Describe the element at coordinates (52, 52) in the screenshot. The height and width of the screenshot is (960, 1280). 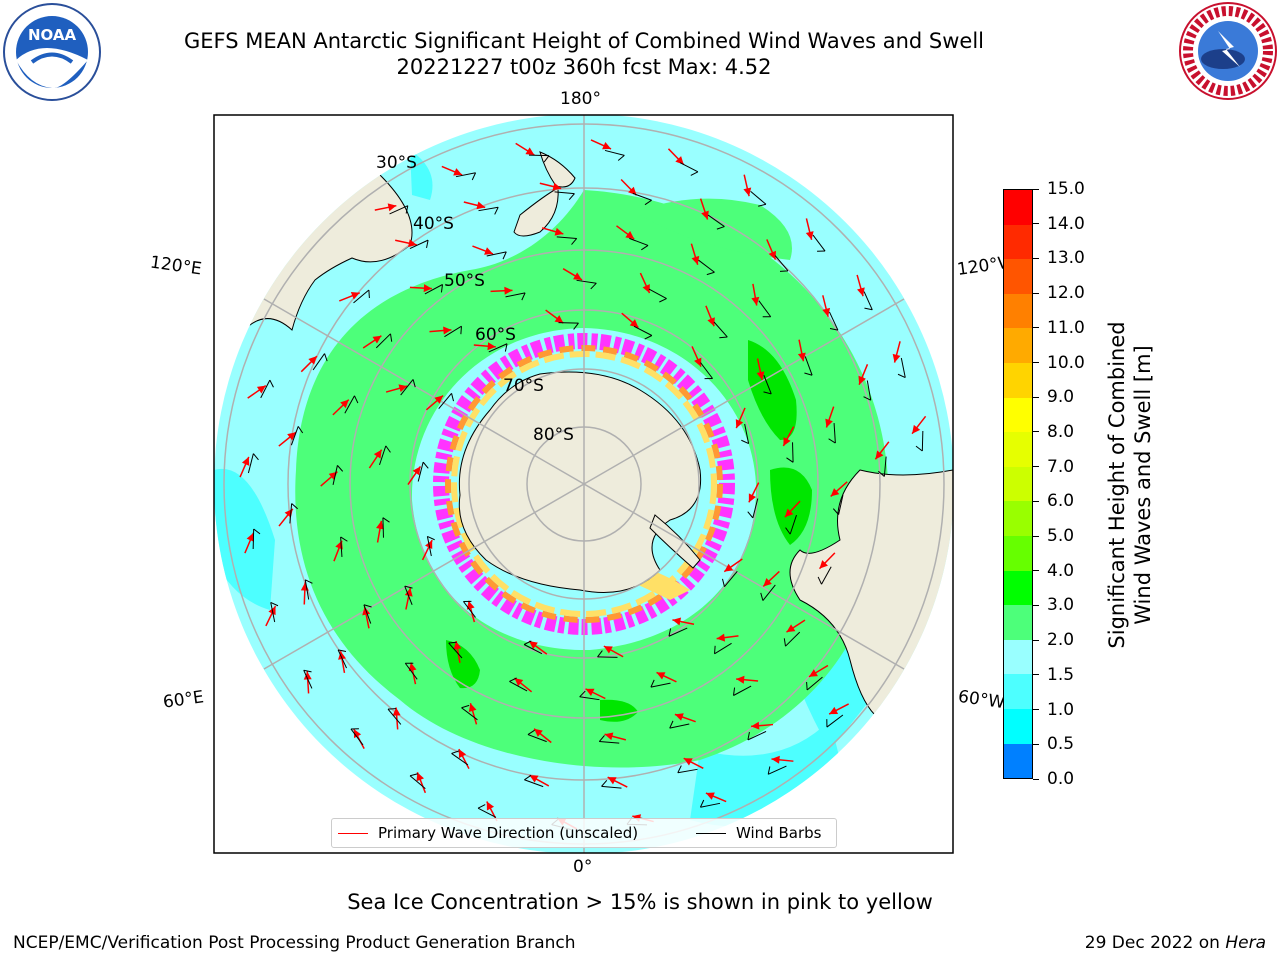
I see `noaa-logo: NOAA` at that location.